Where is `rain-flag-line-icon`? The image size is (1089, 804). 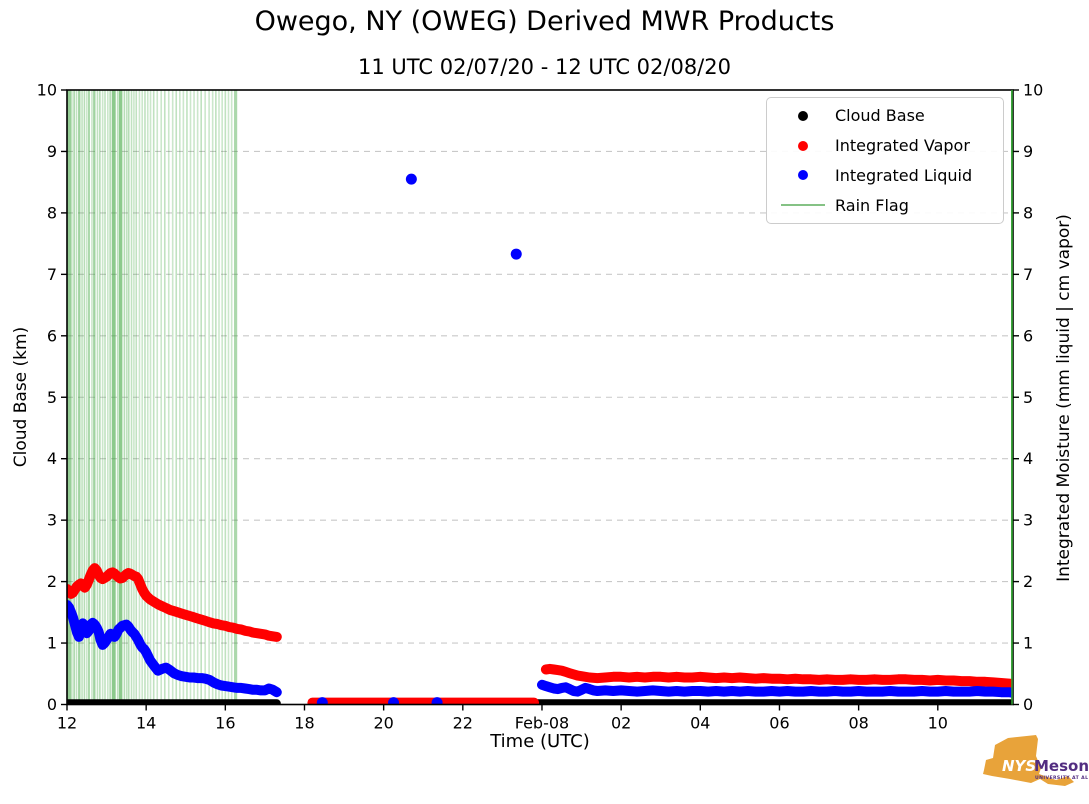
rain-flag-line-icon is located at coordinates (803, 205).